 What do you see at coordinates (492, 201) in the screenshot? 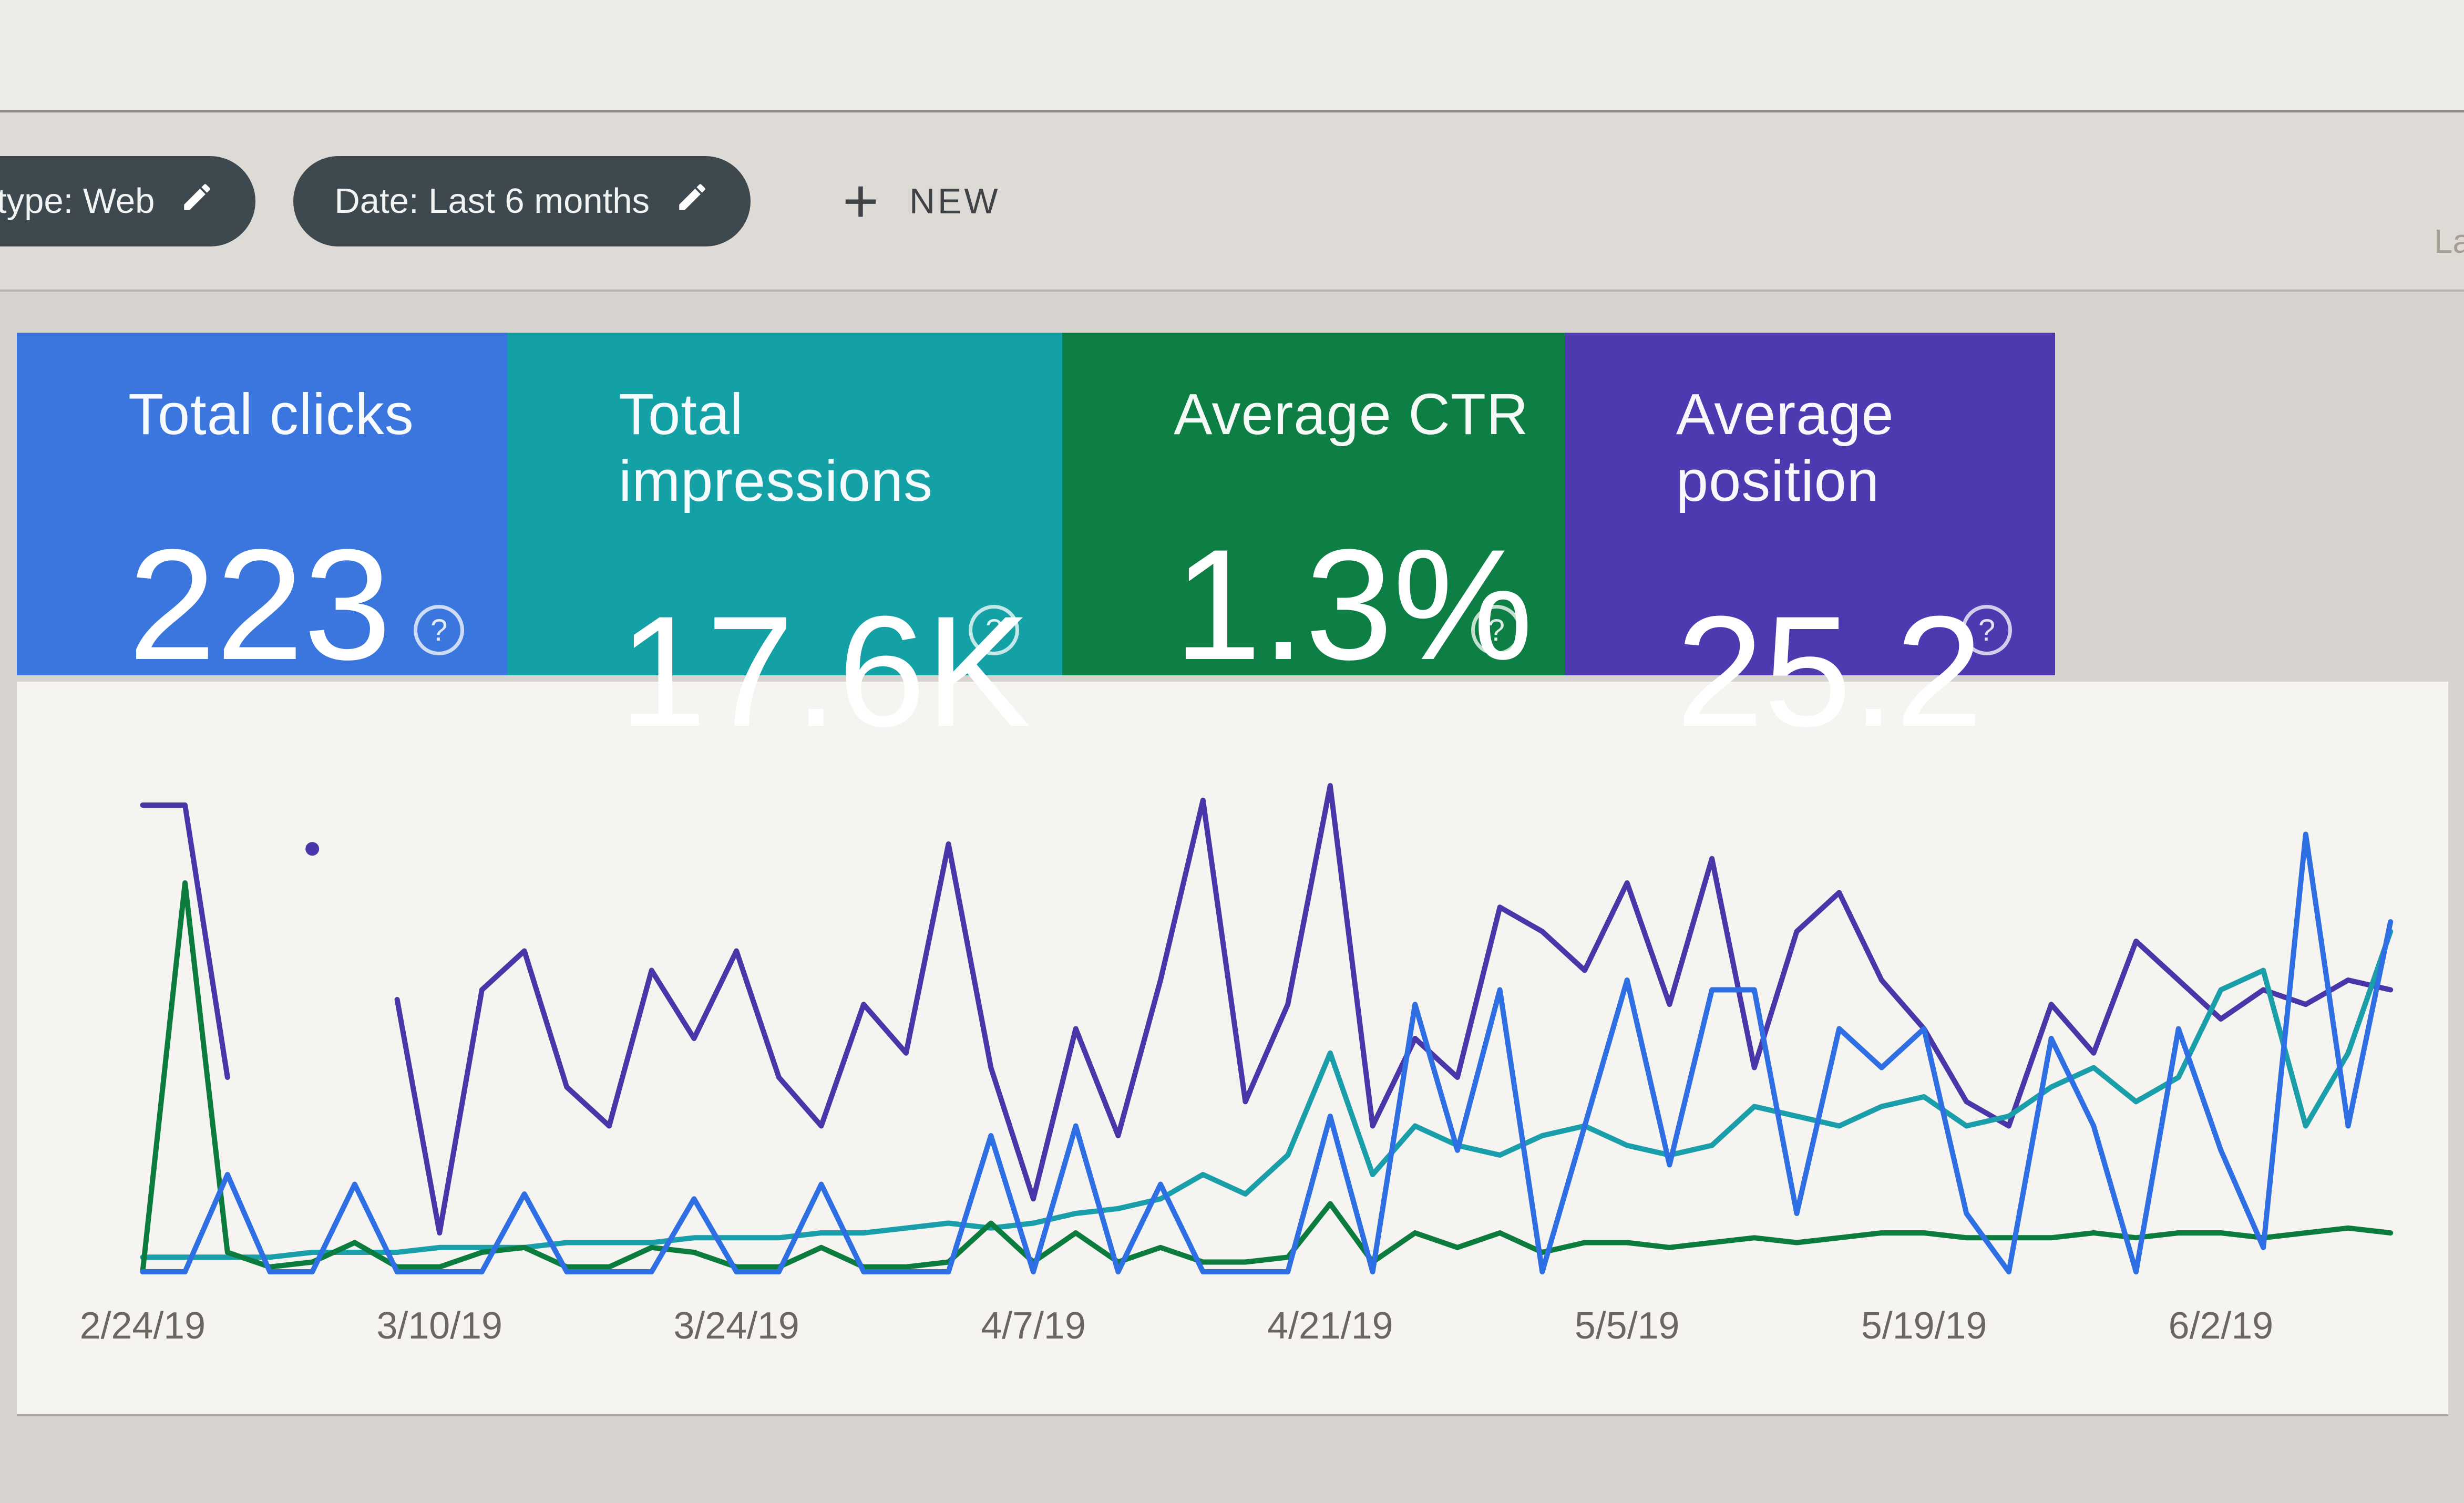
I see `filter-chip-label: Date: Last 6 months` at bounding box center [492, 201].